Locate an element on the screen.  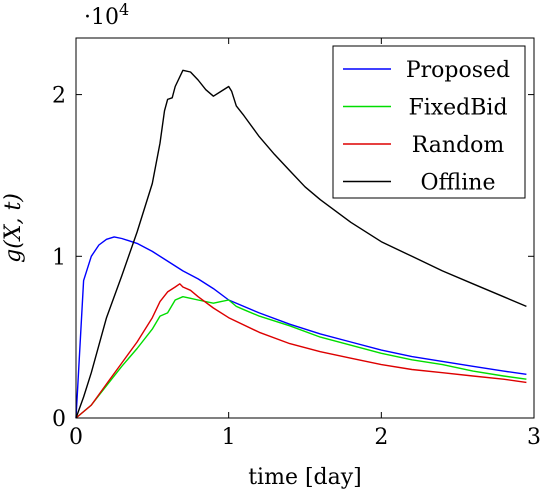
legend-box is located at coordinates (429, 122).